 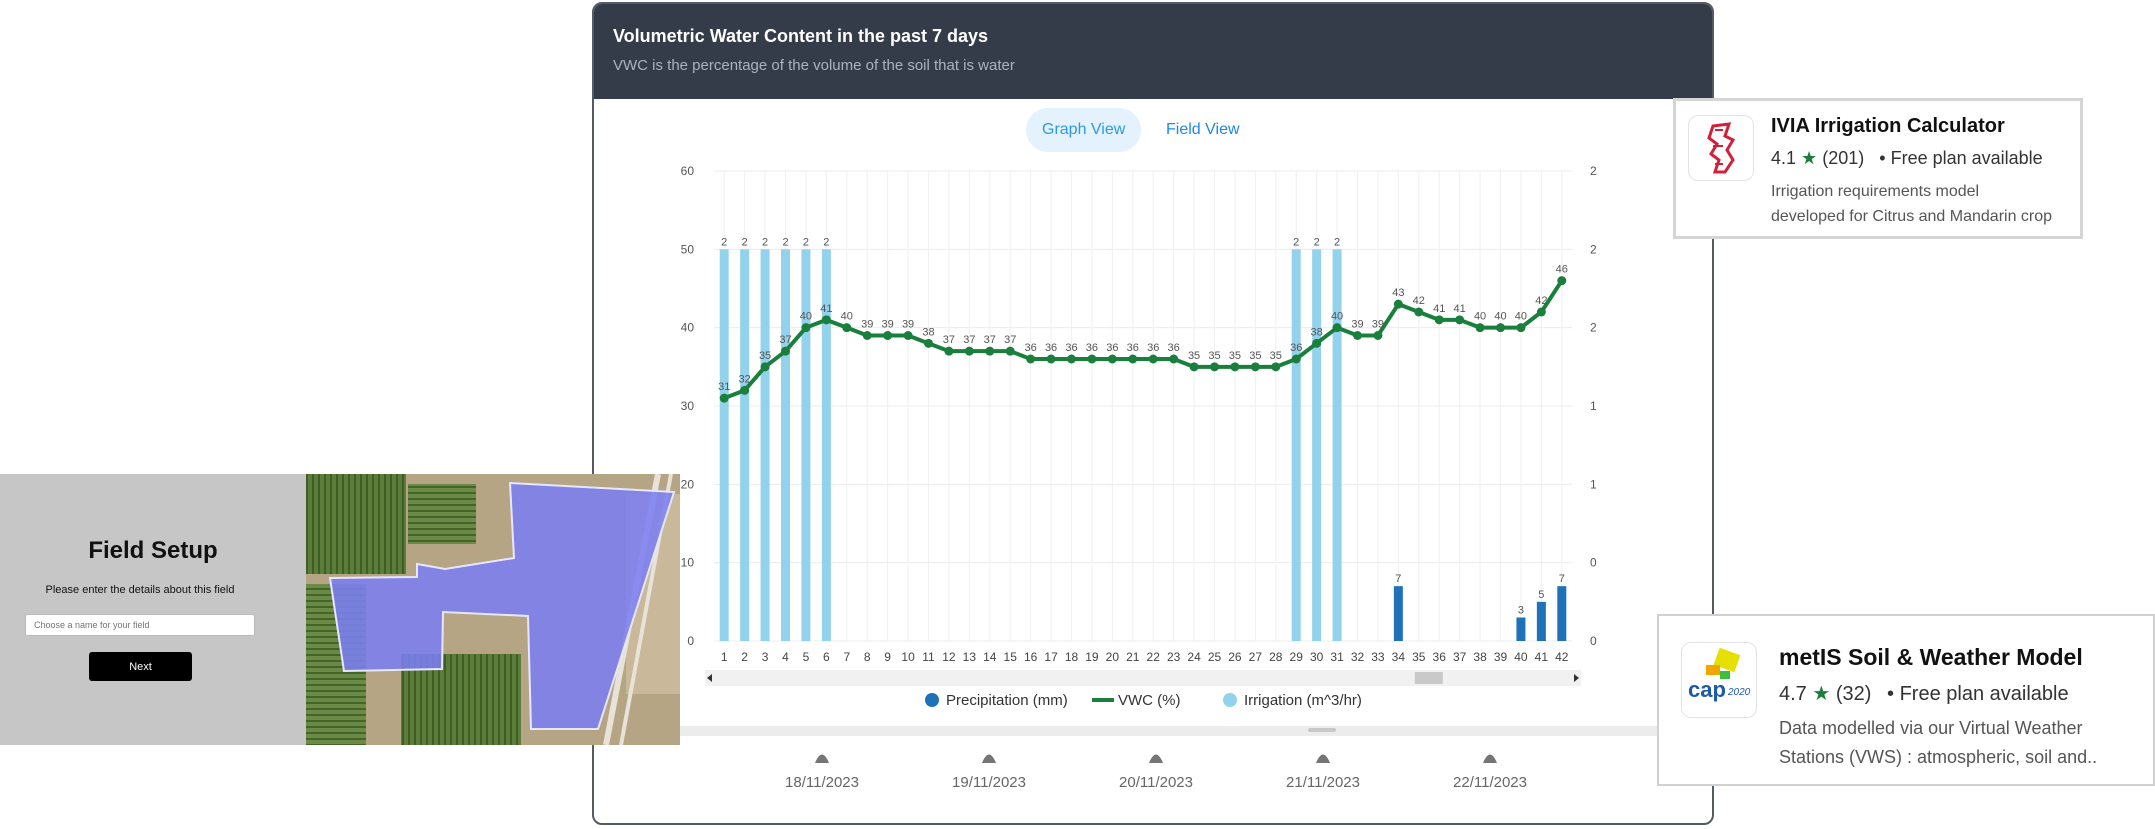 I want to click on y-right-tick: 0, so click(x=1593, y=641).